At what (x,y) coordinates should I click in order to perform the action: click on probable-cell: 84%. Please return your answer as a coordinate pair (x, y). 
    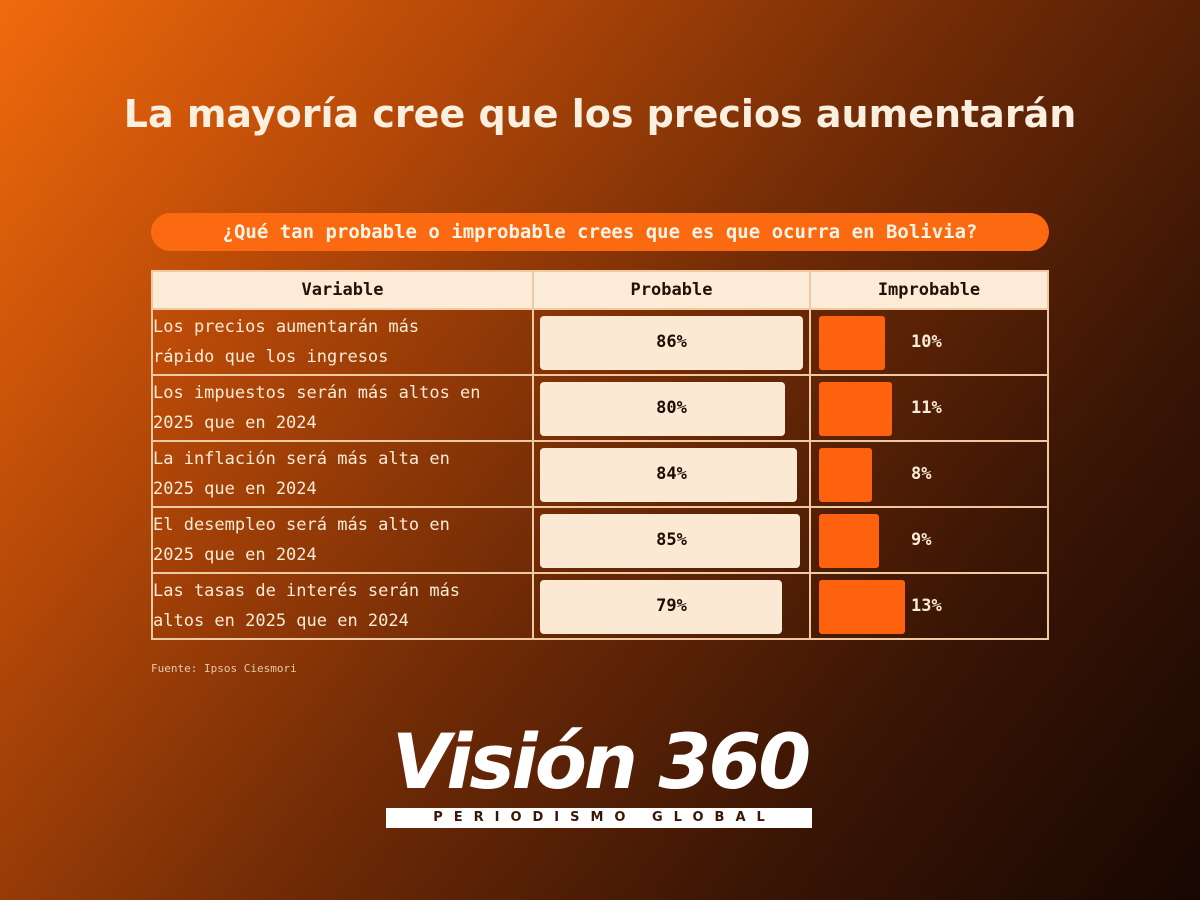
    Looking at the image, I should click on (671, 474).